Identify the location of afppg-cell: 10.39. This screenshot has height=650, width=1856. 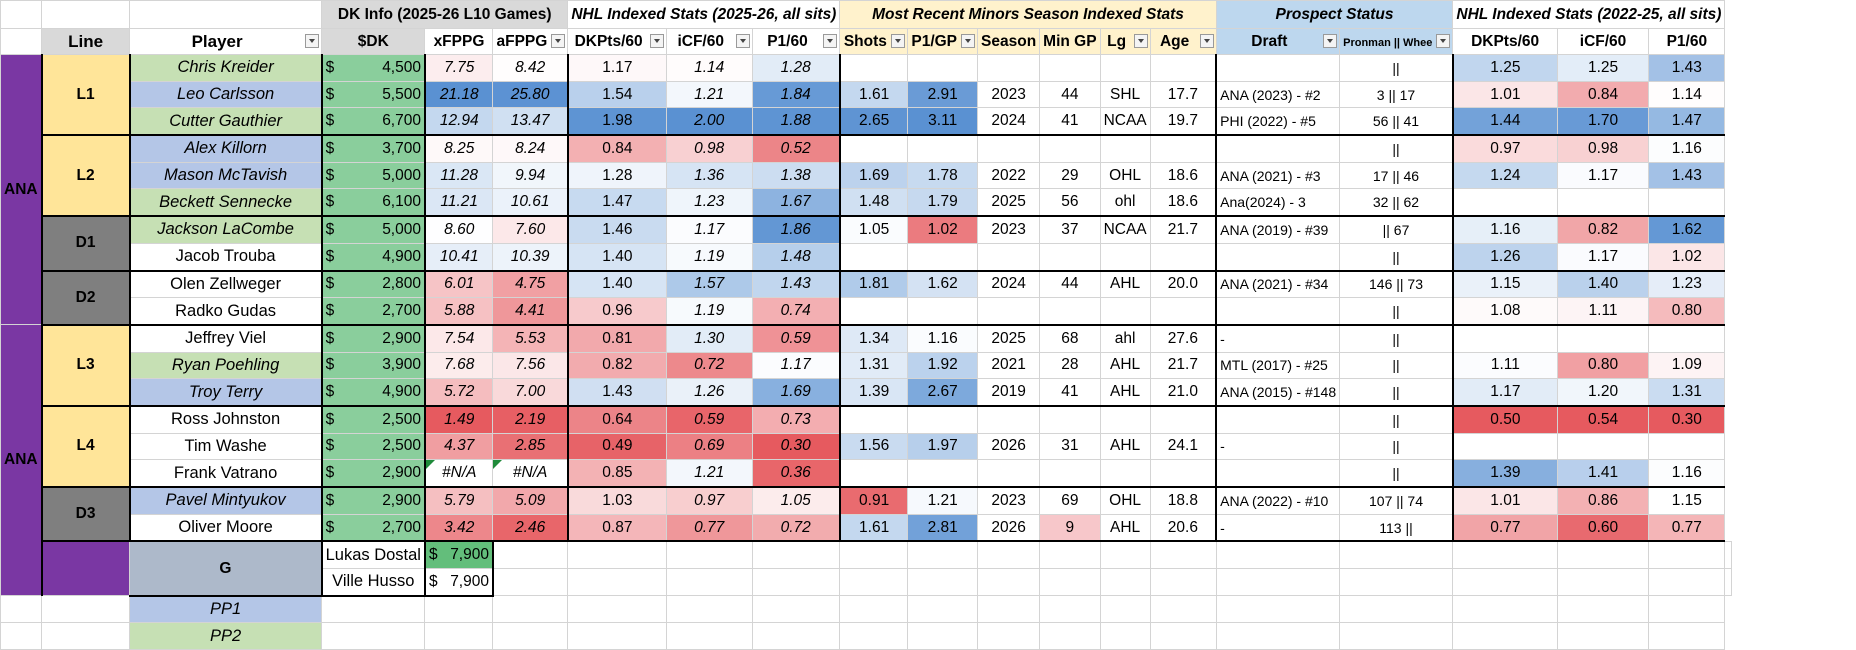
(530, 257).